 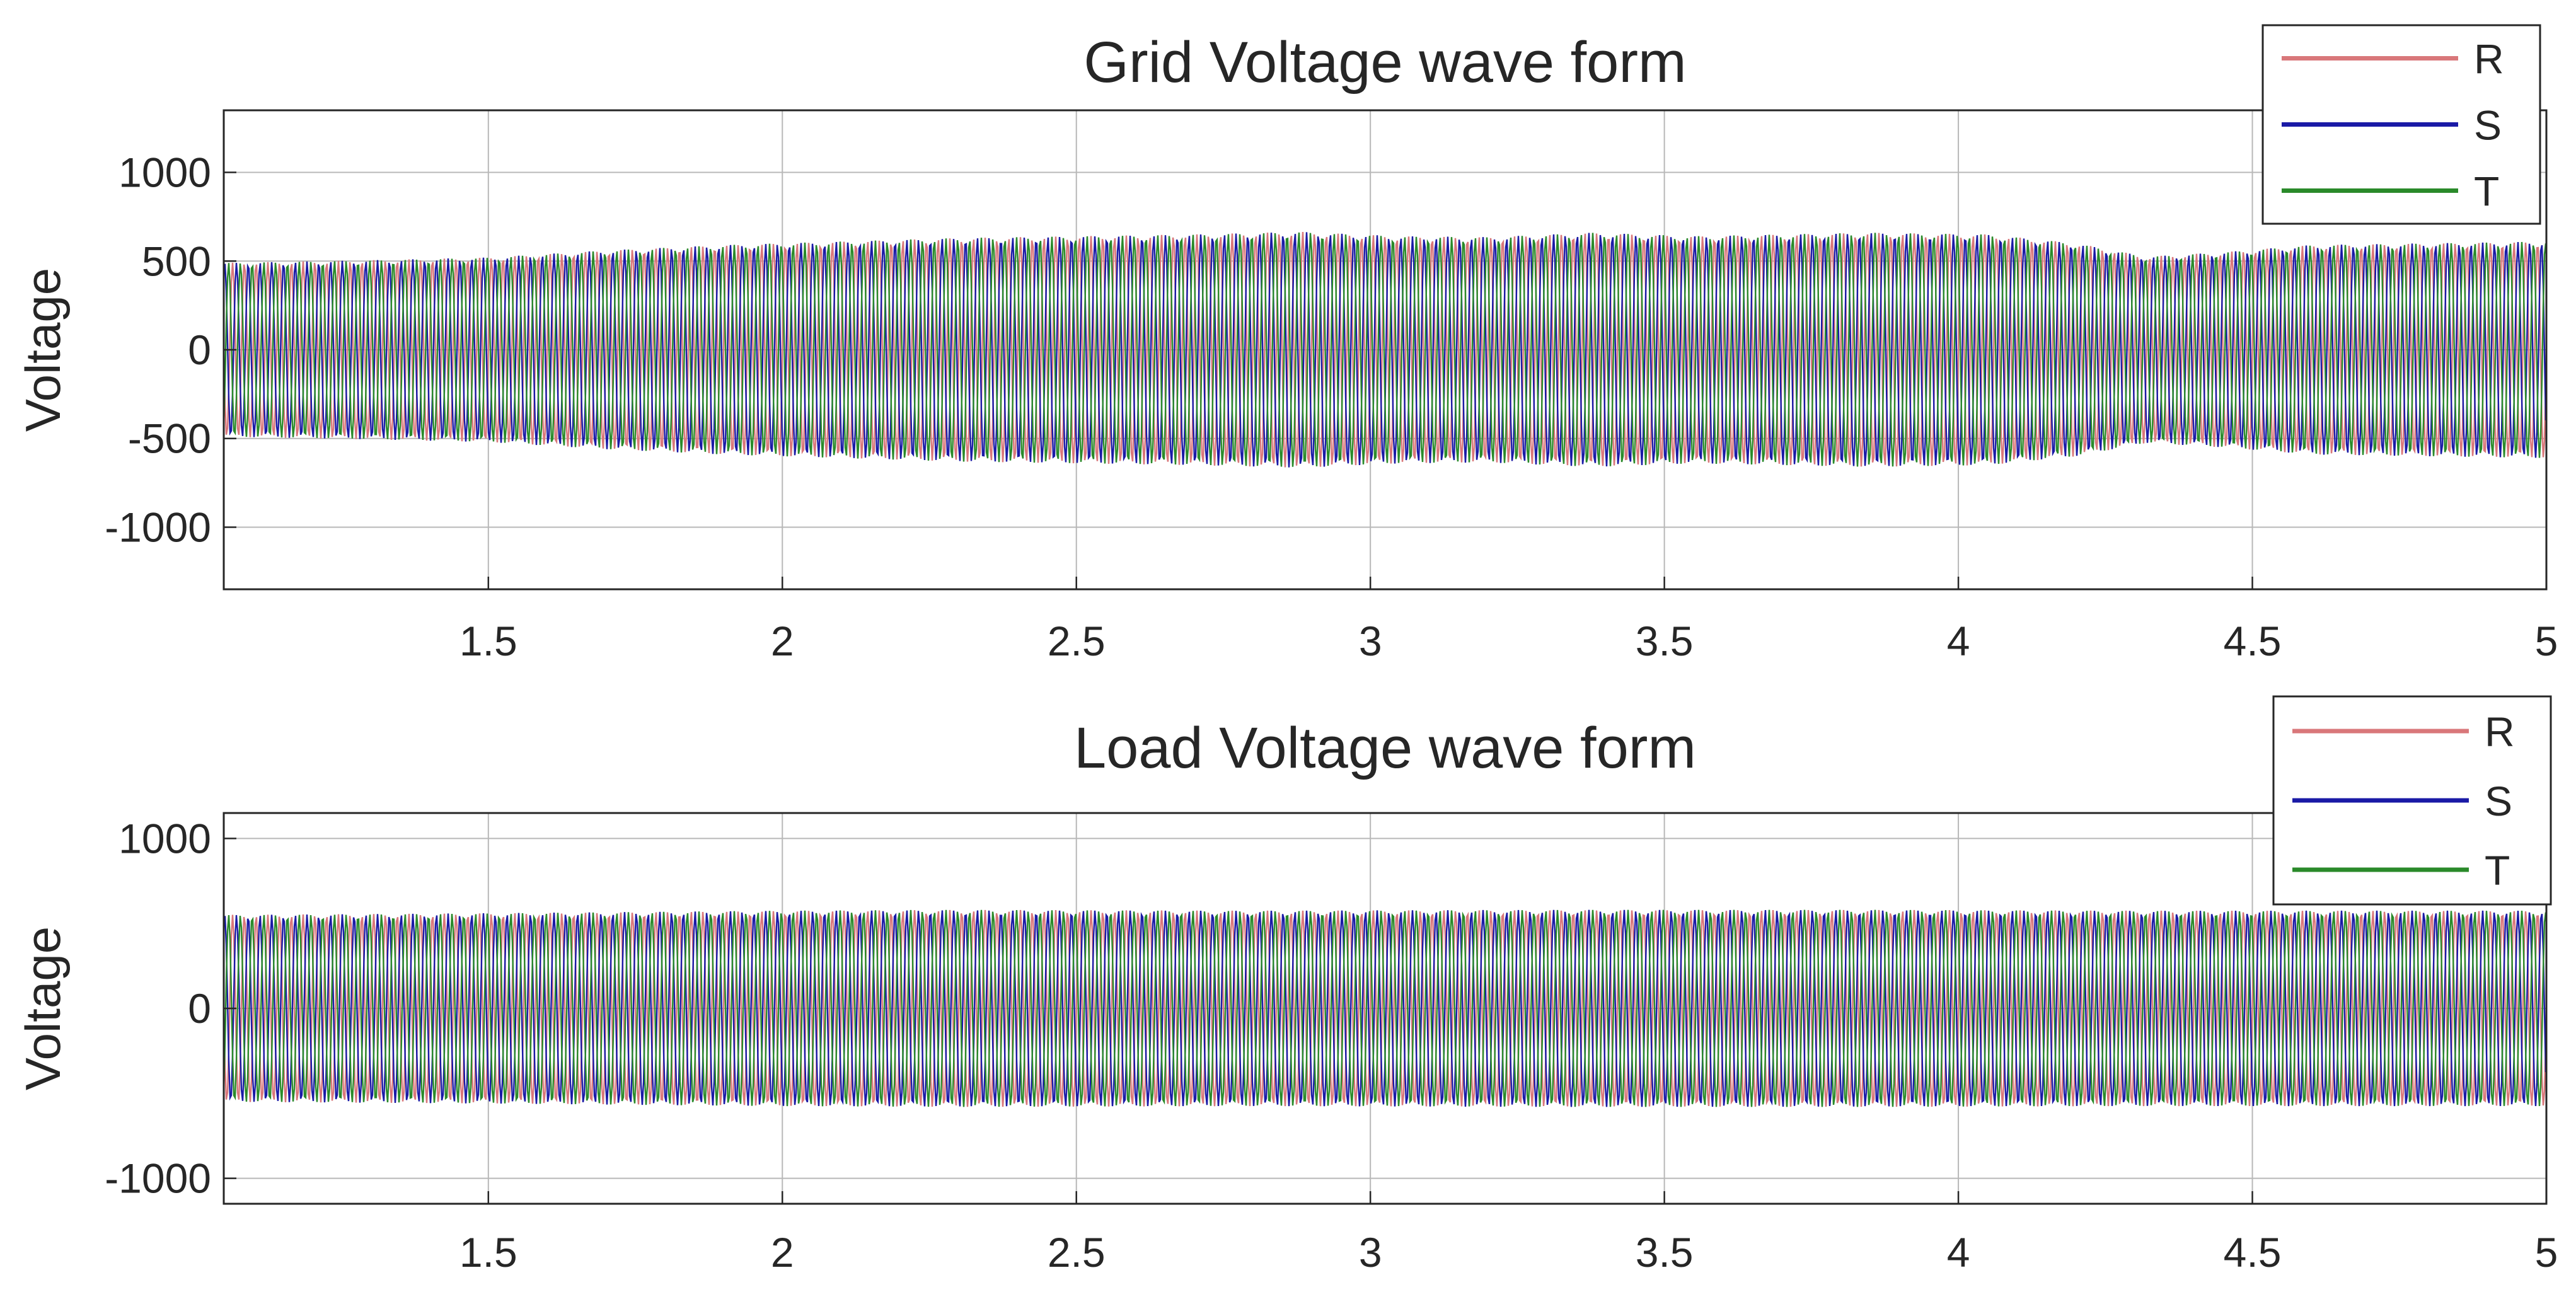 I want to click on series-line-t, so click(x=1385, y=1008).